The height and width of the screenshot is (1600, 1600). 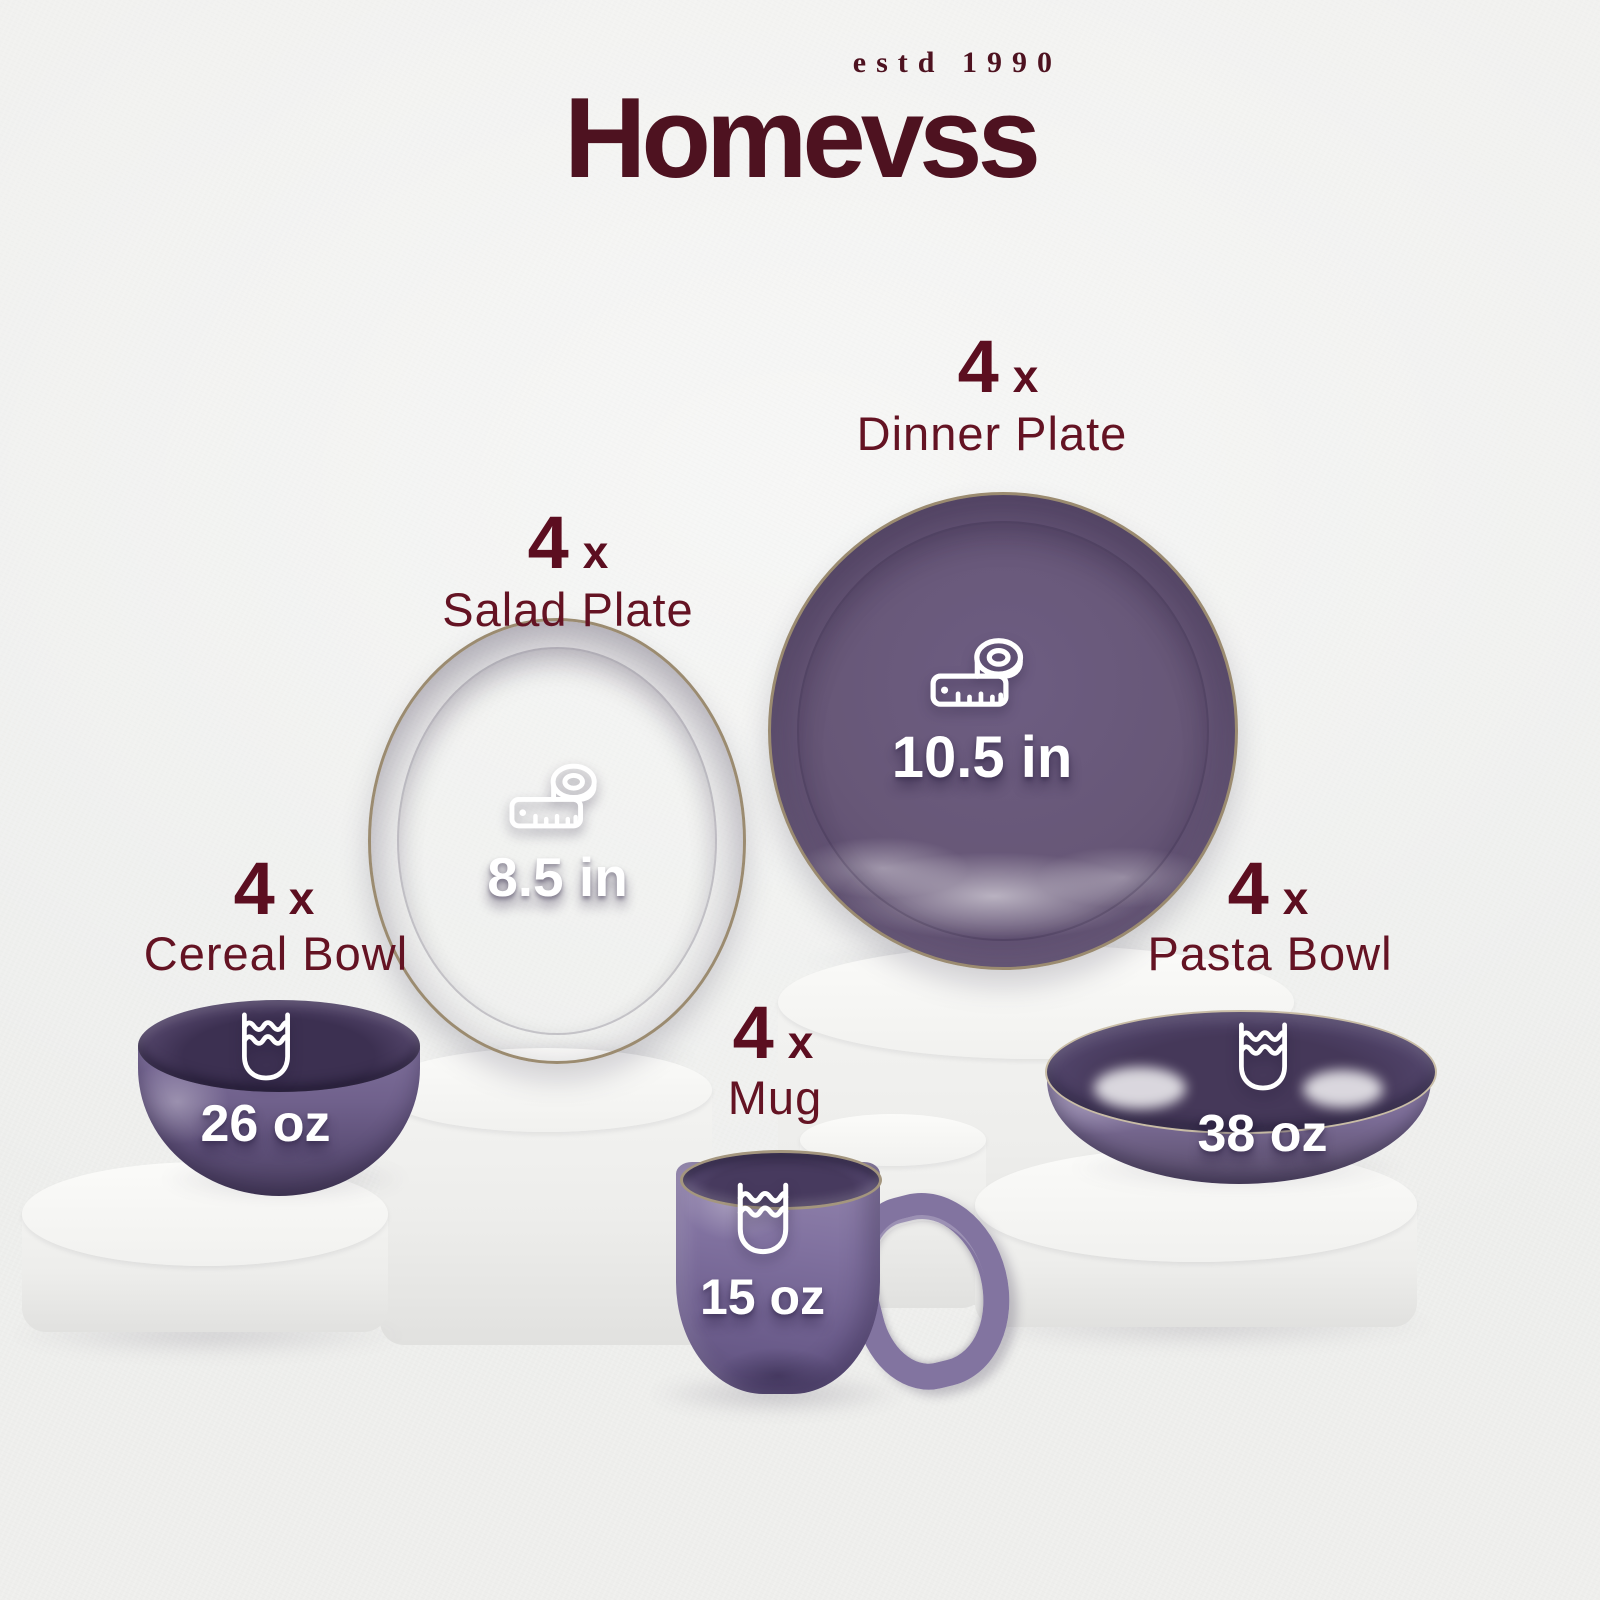 What do you see at coordinates (1025, 376) in the screenshot?
I see `dinner-plate-count-multiplier: x` at bounding box center [1025, 376].